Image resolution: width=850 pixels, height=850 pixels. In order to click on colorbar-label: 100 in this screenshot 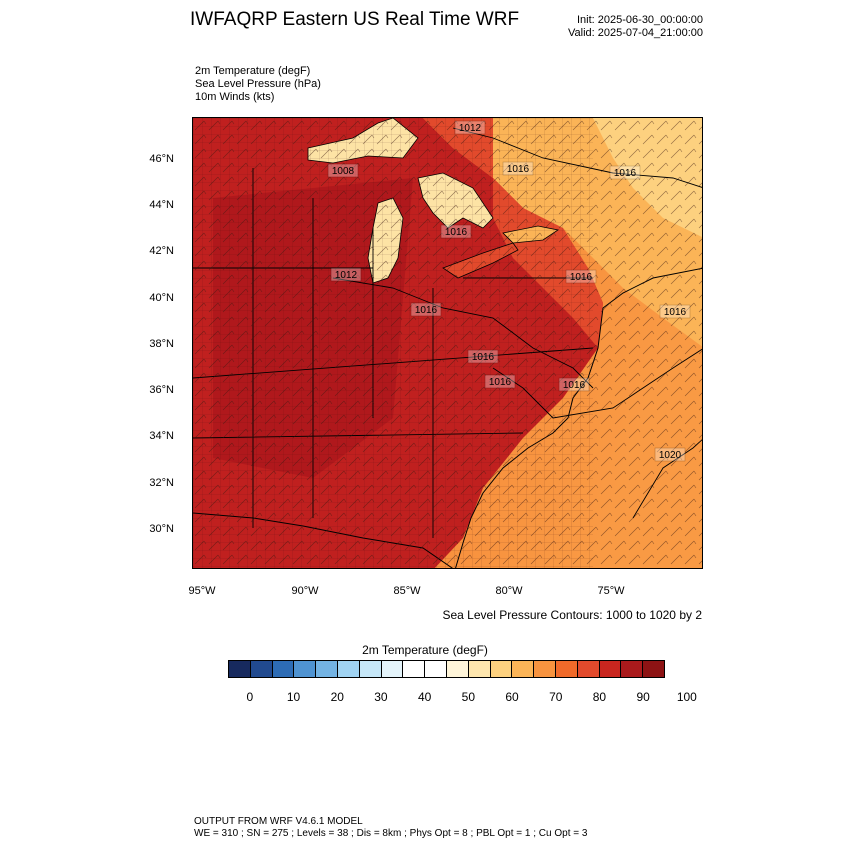, I will do `click(686, 697)`.